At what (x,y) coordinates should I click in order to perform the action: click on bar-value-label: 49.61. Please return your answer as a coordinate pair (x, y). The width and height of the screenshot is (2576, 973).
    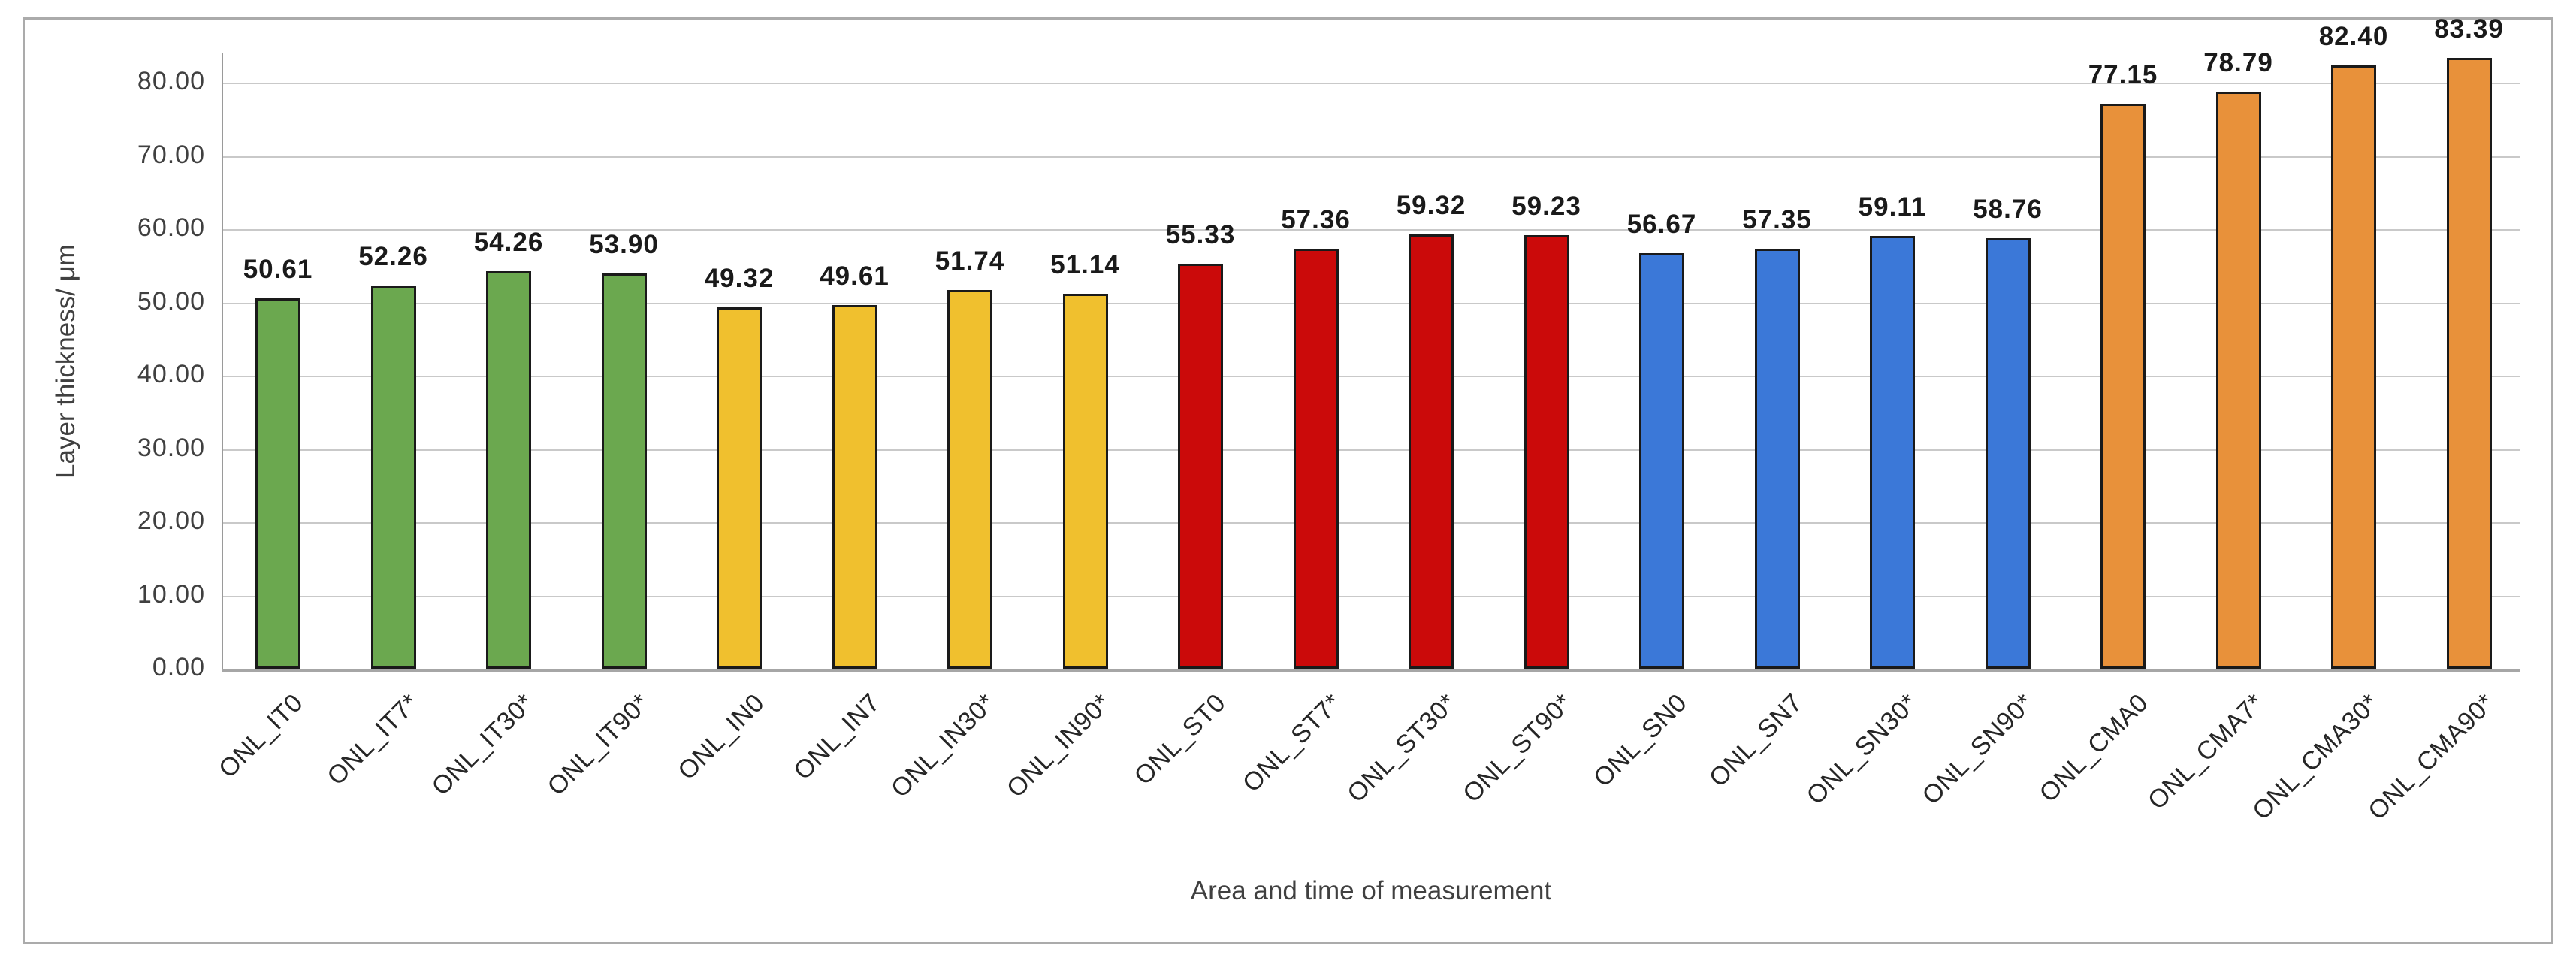
    Looking at the image, I should click on (854, 276).